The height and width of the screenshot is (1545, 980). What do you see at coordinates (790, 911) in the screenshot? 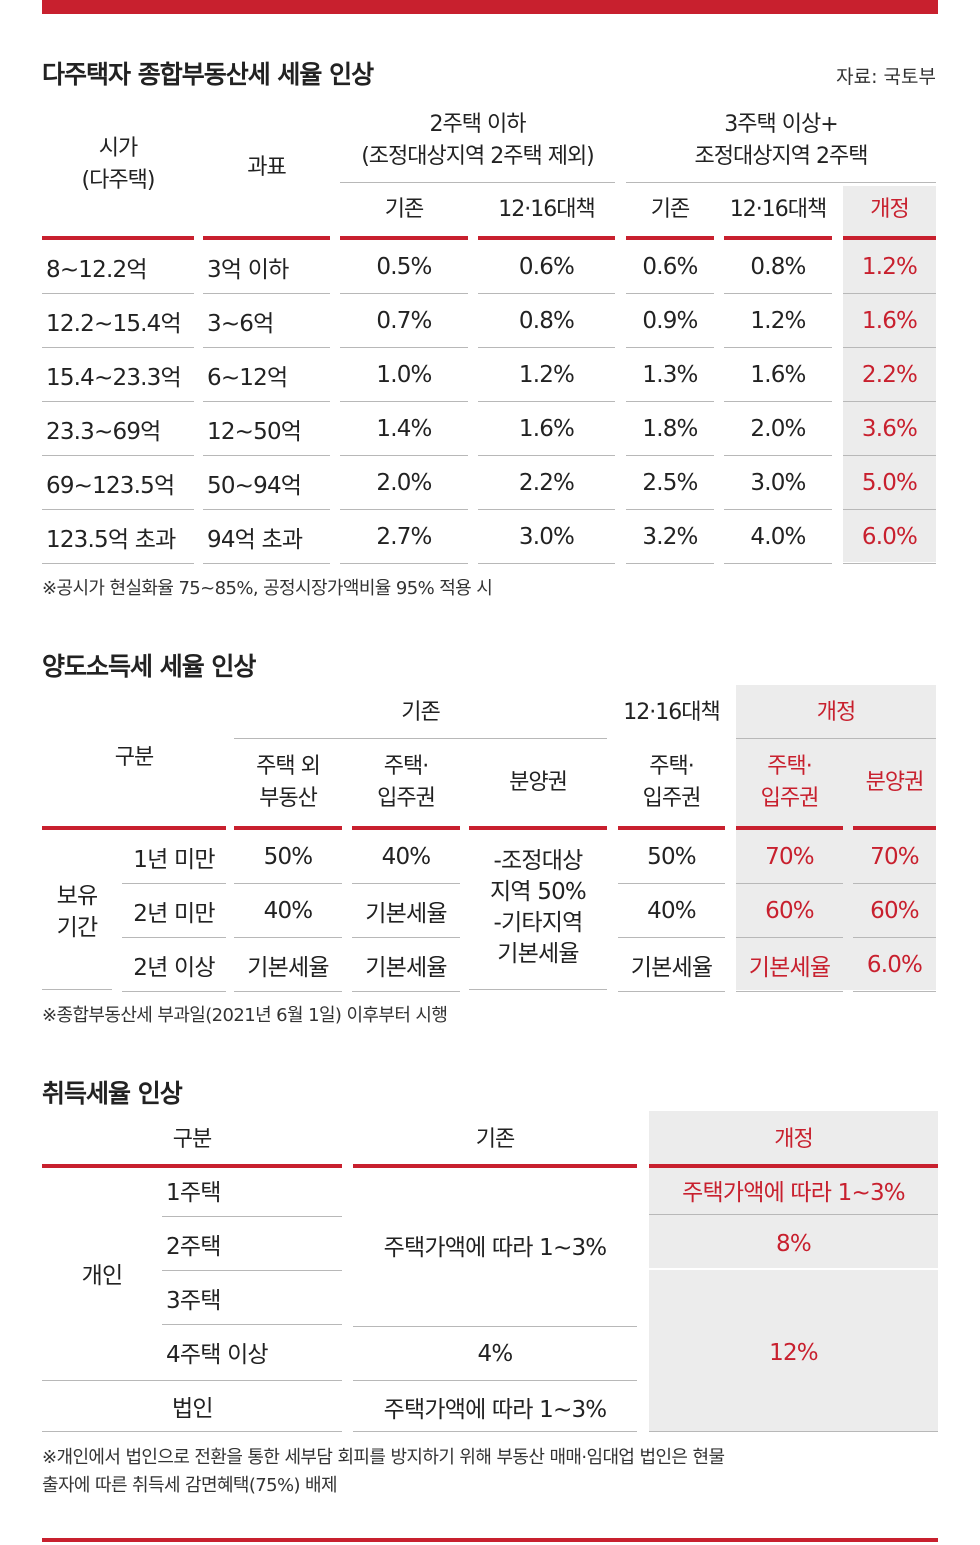
I see `table2-cell-rev-house: 60%` at bounding box center [790, 911].